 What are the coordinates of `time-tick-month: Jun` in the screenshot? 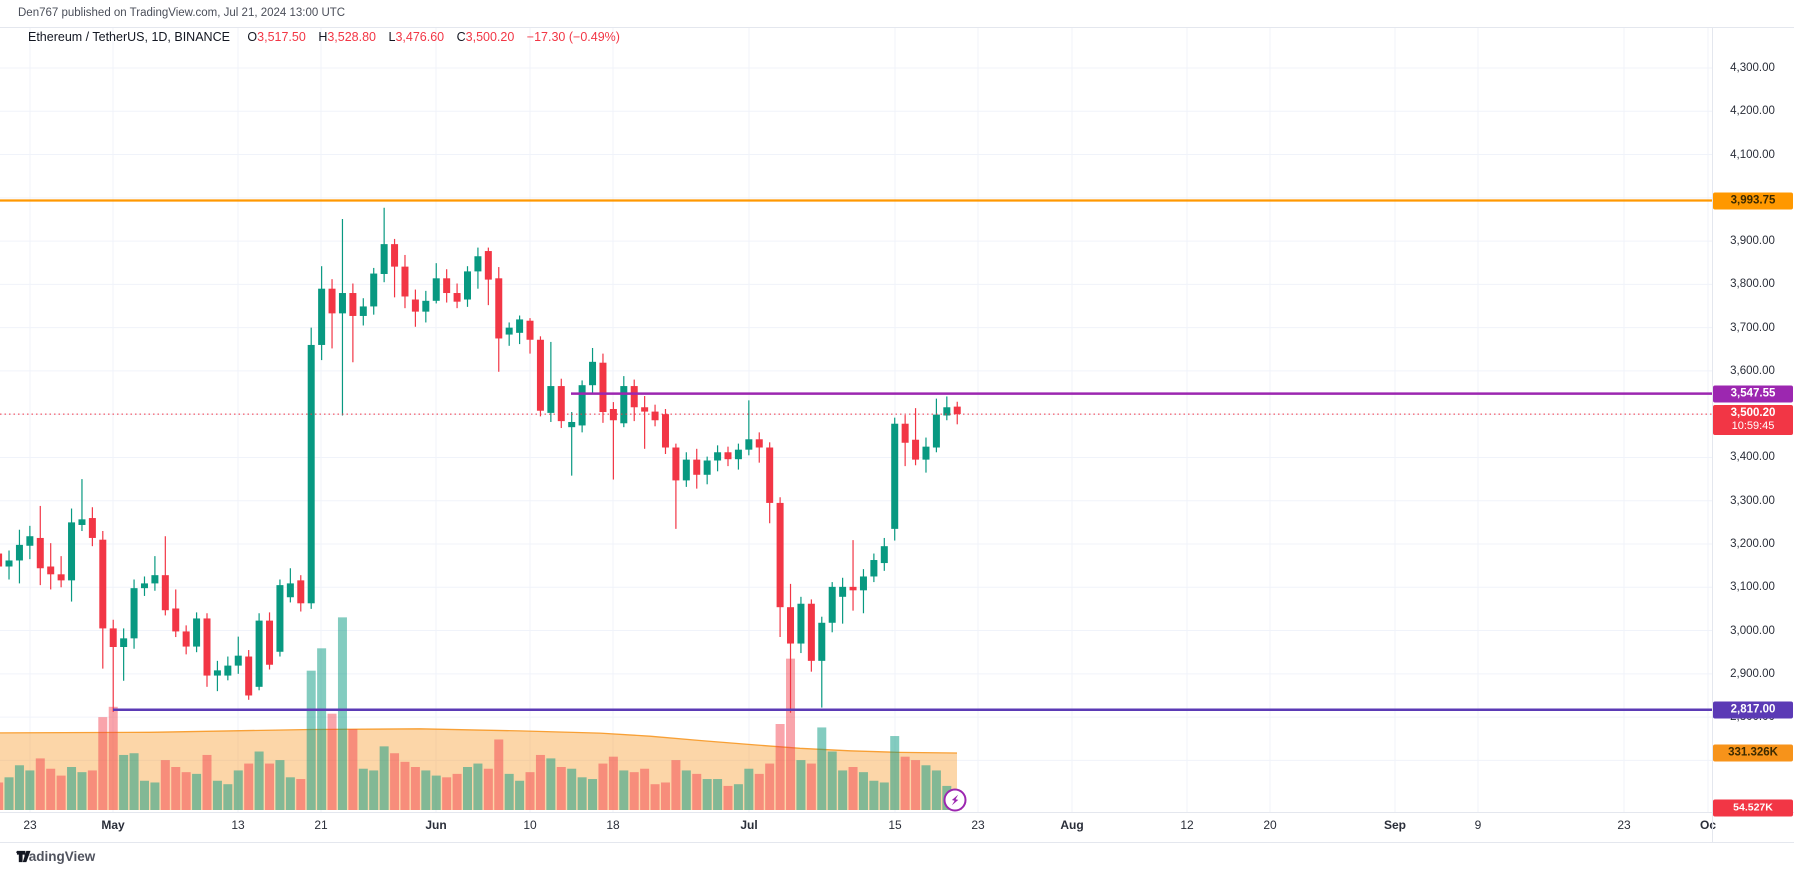 It's located at (436, 825).